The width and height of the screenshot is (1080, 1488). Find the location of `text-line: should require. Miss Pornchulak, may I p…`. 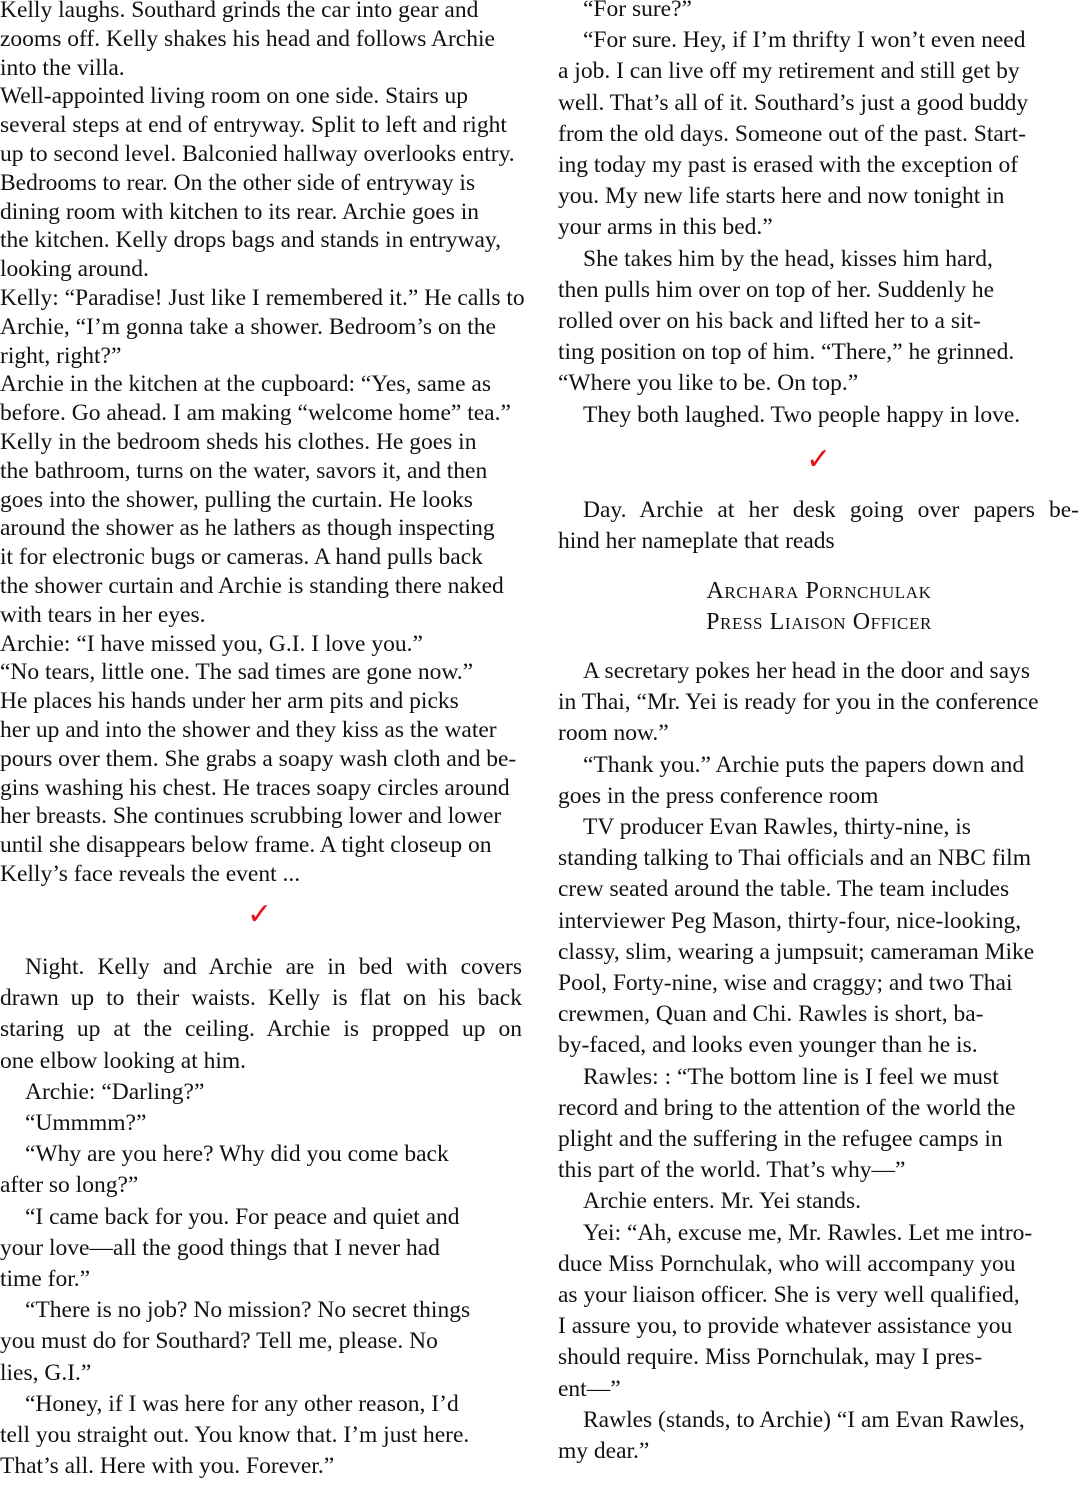

text-line: should require. Miss Pornchulak, may I p… is located at coordinates (770, 1357).